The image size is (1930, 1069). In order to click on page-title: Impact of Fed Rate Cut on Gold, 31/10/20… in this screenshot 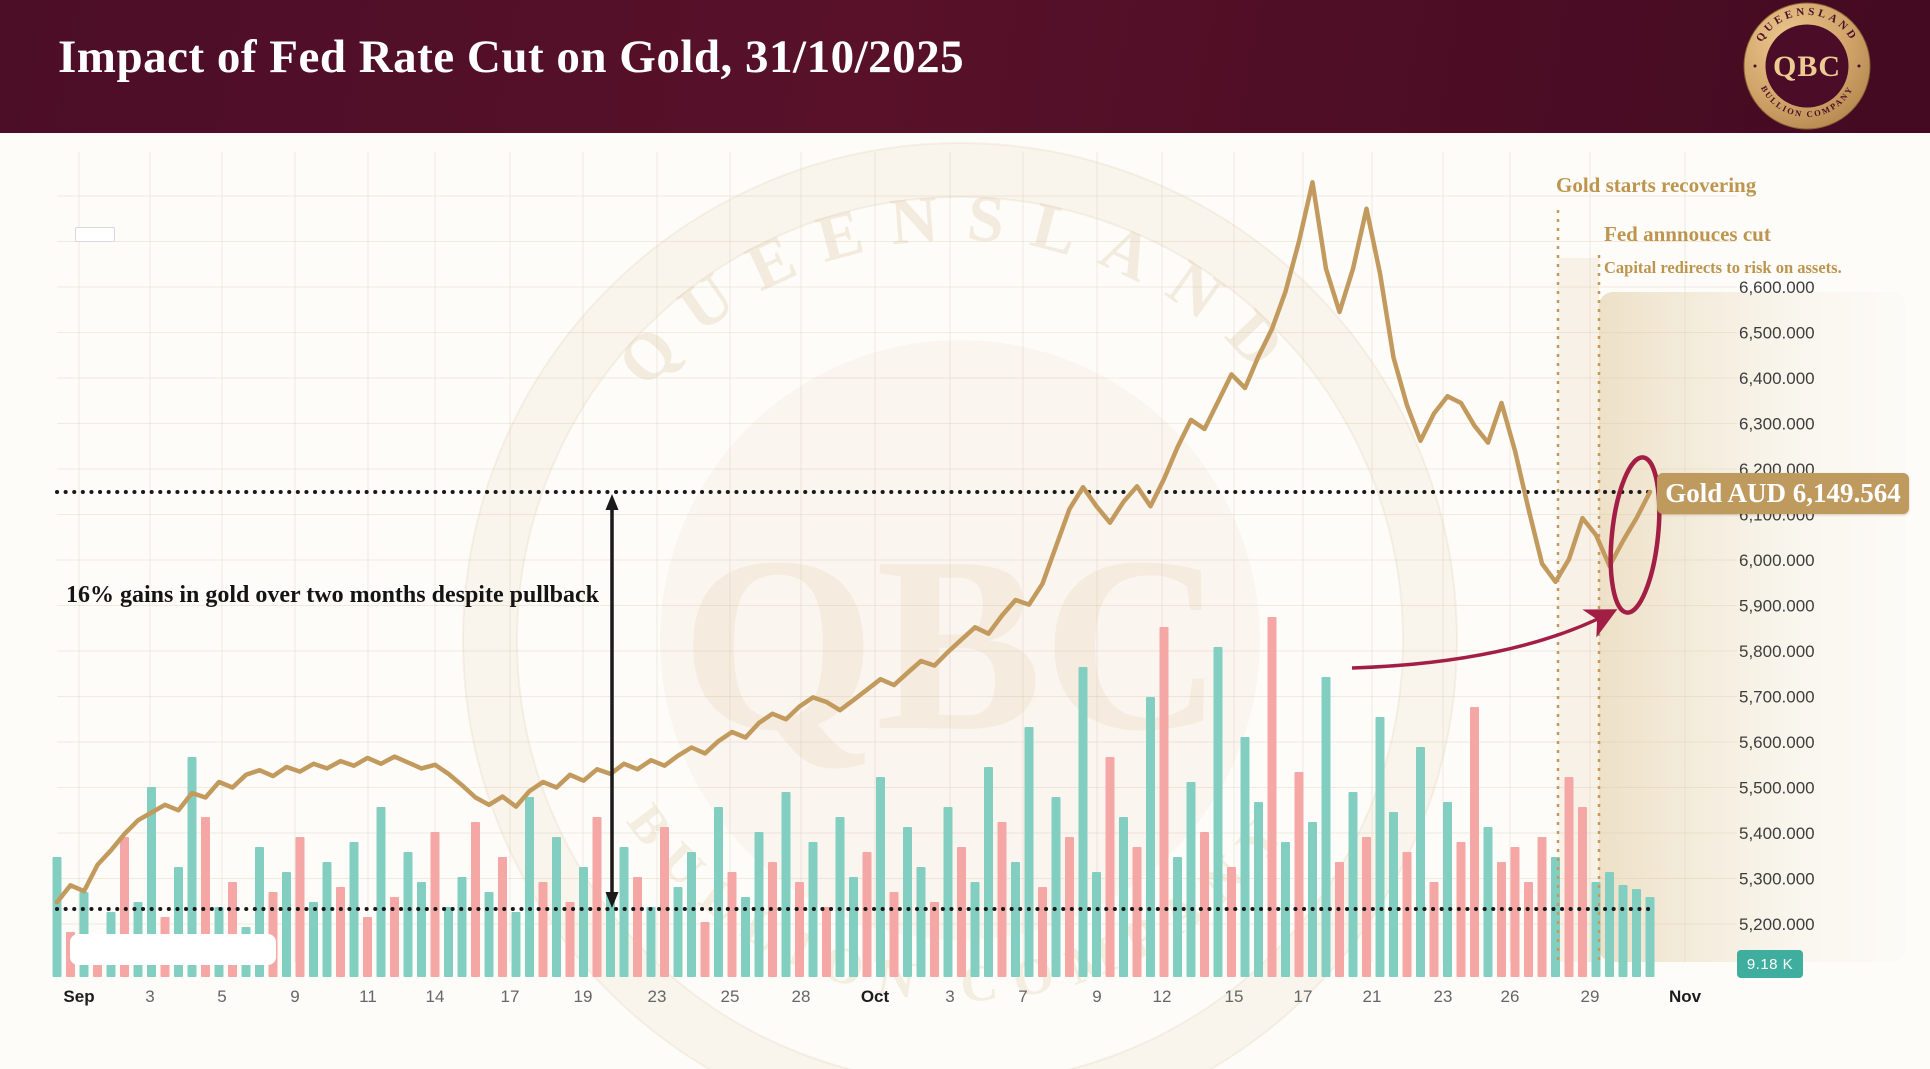, I will do `click(511, 57)`.